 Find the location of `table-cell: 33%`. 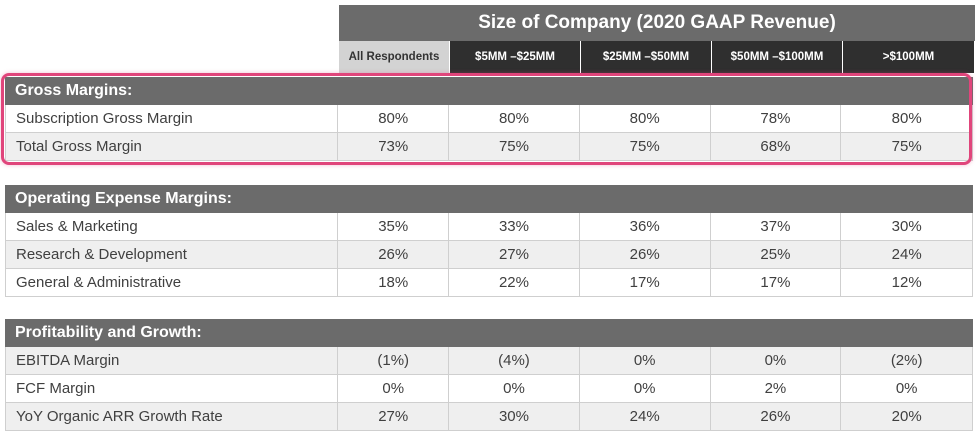

table-cell: 33% is located at coordinates (514, 226).